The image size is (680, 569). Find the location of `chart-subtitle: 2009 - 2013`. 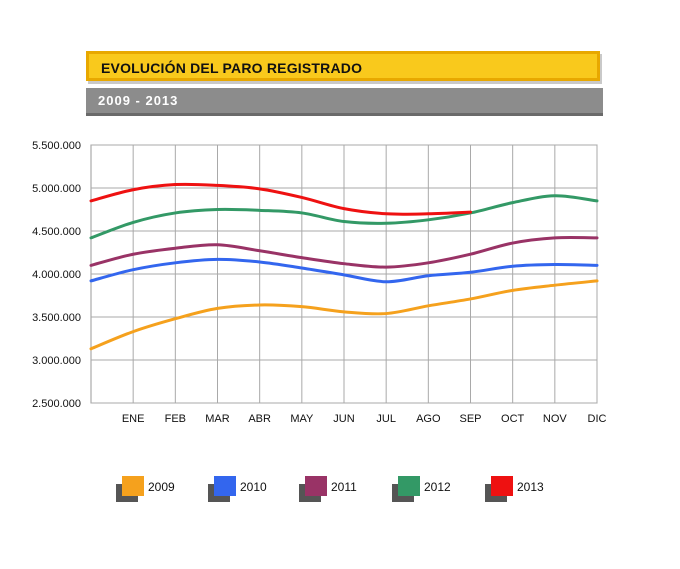

chart-subtitle: 2009 - 2013 is located at coordinates (138, 100).